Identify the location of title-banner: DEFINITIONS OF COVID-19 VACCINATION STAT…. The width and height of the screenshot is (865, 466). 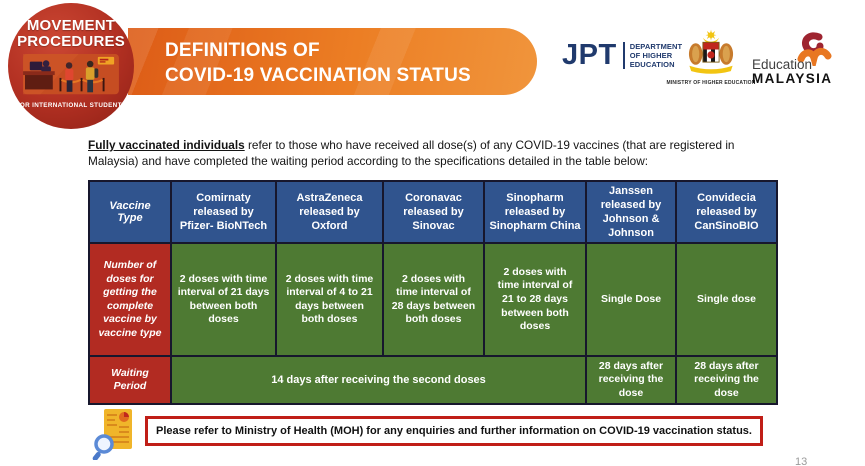
(332, 61).